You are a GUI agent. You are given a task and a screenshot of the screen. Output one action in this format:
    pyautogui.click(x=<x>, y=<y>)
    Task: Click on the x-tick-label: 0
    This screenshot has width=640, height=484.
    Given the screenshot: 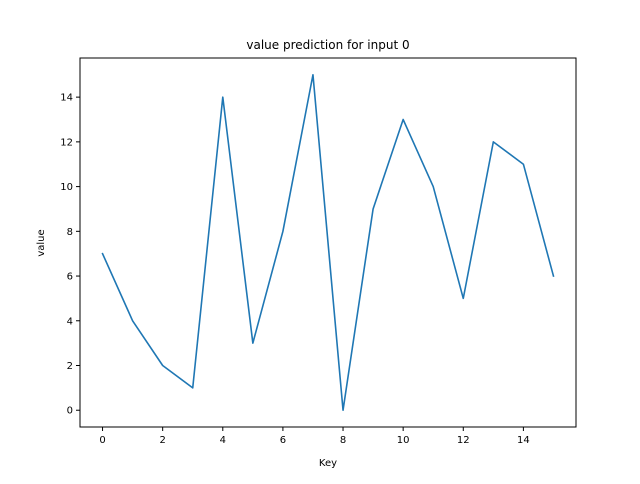 What is the action you would take?
    pyautogui.click(x=102, y=440)
    